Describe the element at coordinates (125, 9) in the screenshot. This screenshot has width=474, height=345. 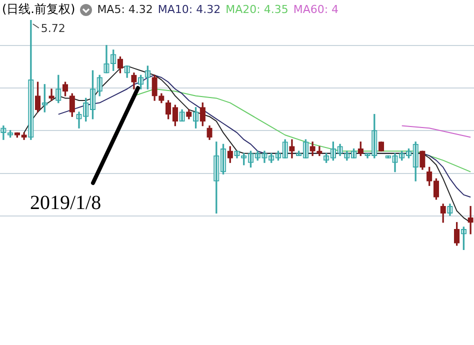
I see `text: MA5: 4.32` at that location.